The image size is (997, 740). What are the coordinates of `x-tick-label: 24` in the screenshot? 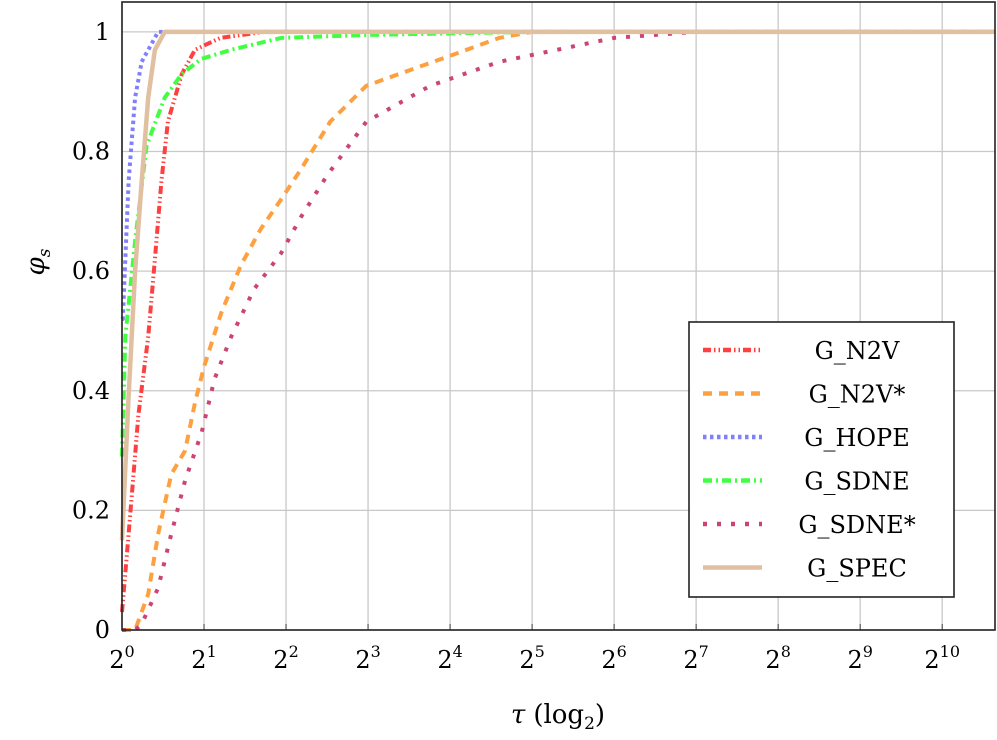 It's located at (449, 658).